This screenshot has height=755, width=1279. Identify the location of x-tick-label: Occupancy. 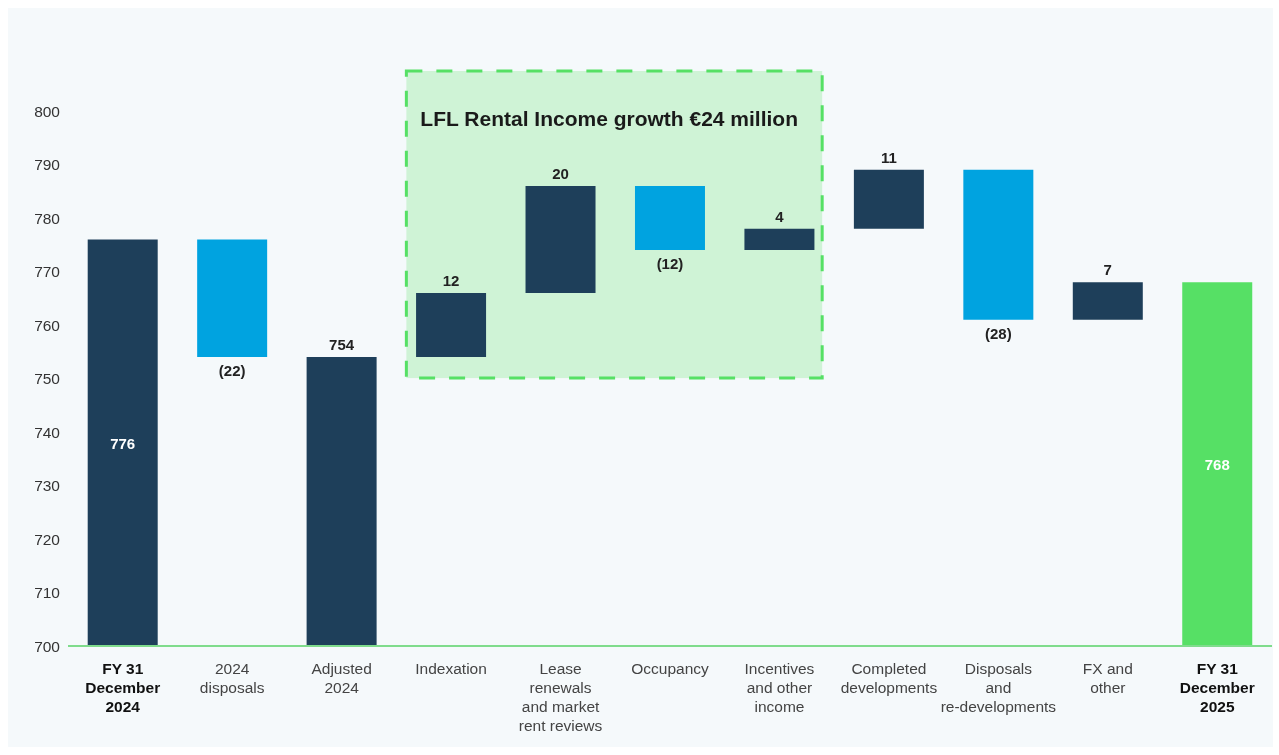
(670, 668).